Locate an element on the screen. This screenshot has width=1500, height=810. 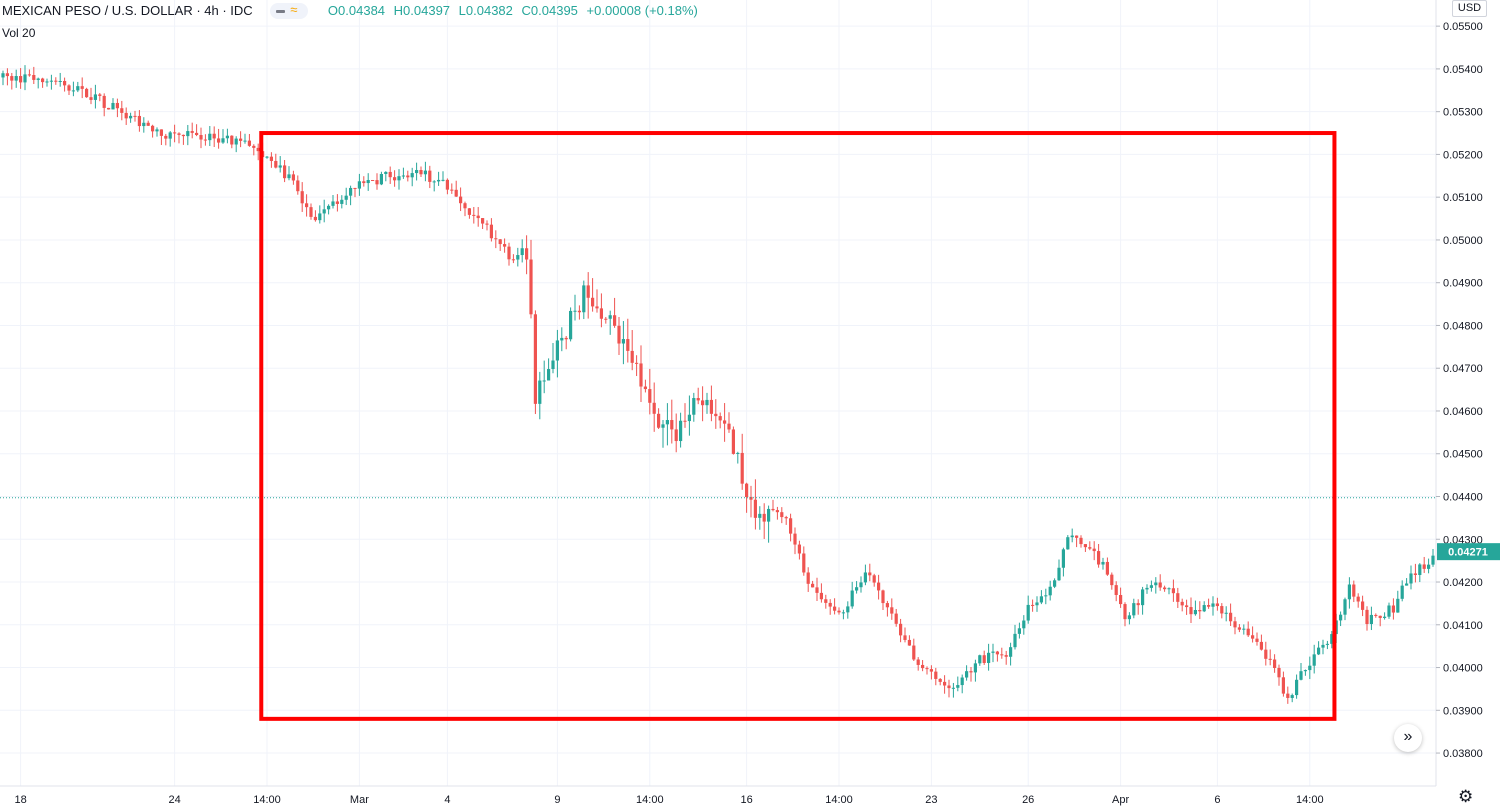
time-axis: 18 24 14:00 Mar 4 9 14:00 16 14:00 23 26 Apr 6 14:00 is located at coordinates (750, 797).